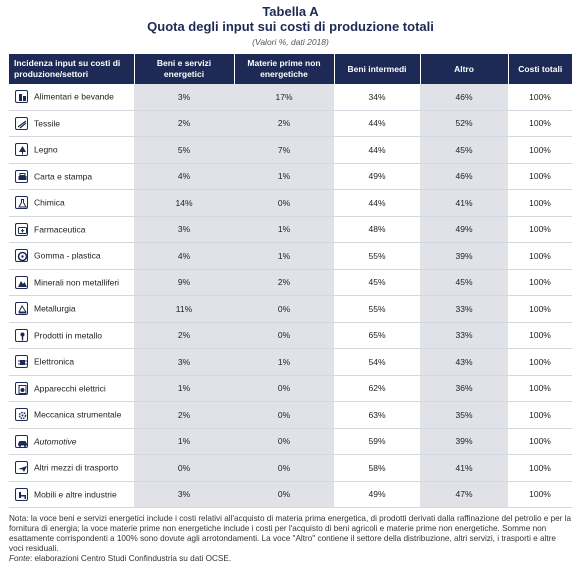 This screenshot has height=588, width=581. I want to click on other-value: 43%, so click(464, 362).